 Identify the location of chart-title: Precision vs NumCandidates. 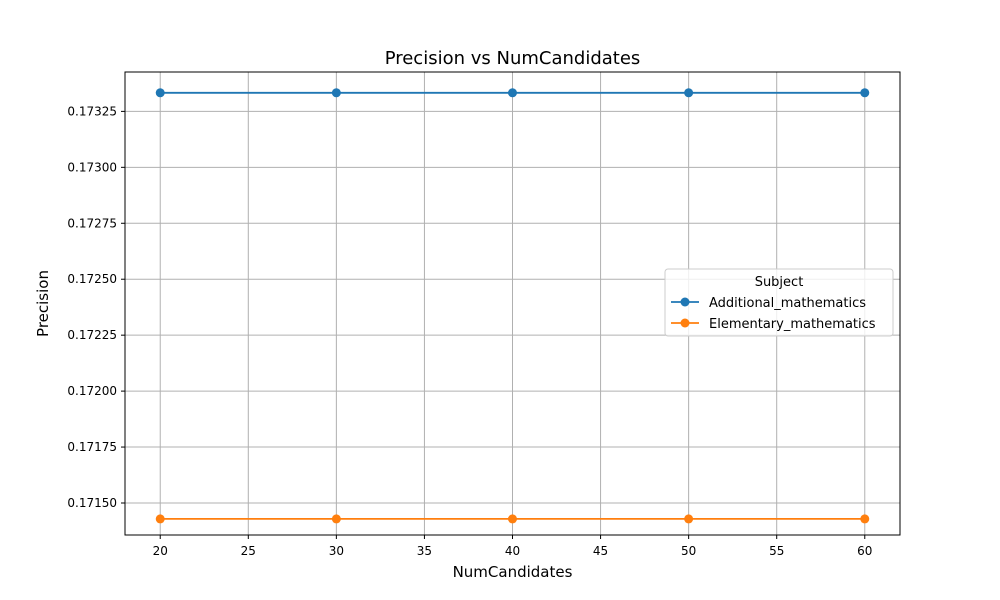
(513, 58).